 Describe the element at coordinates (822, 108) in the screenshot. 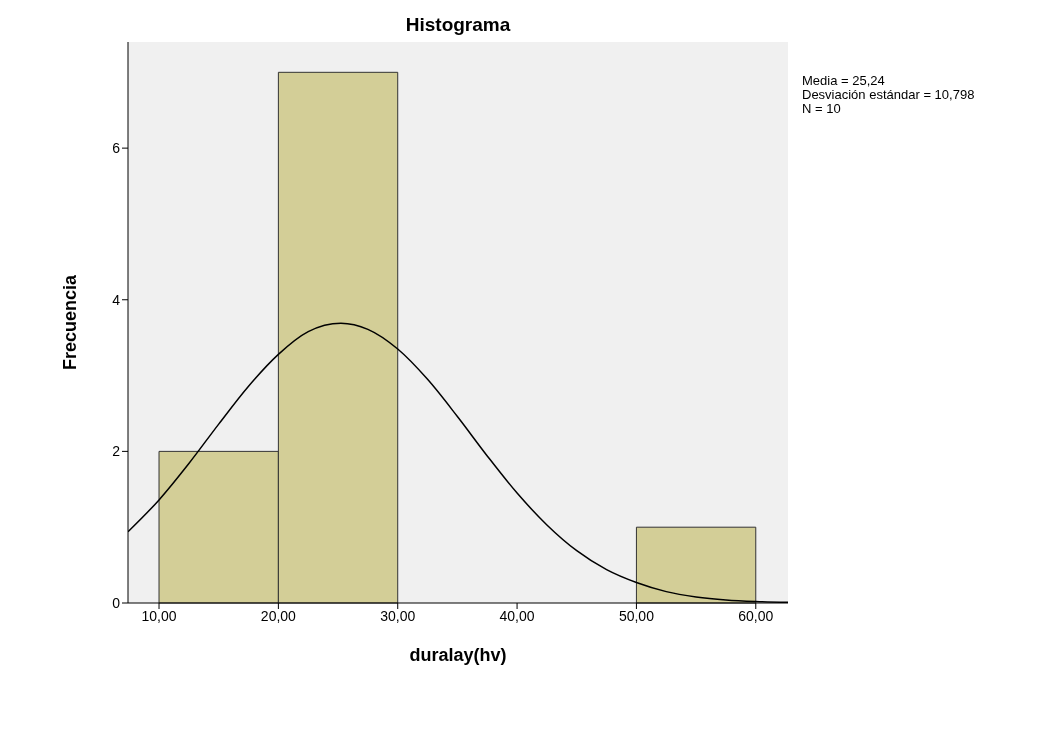

I see `text: N = 10` at that location.